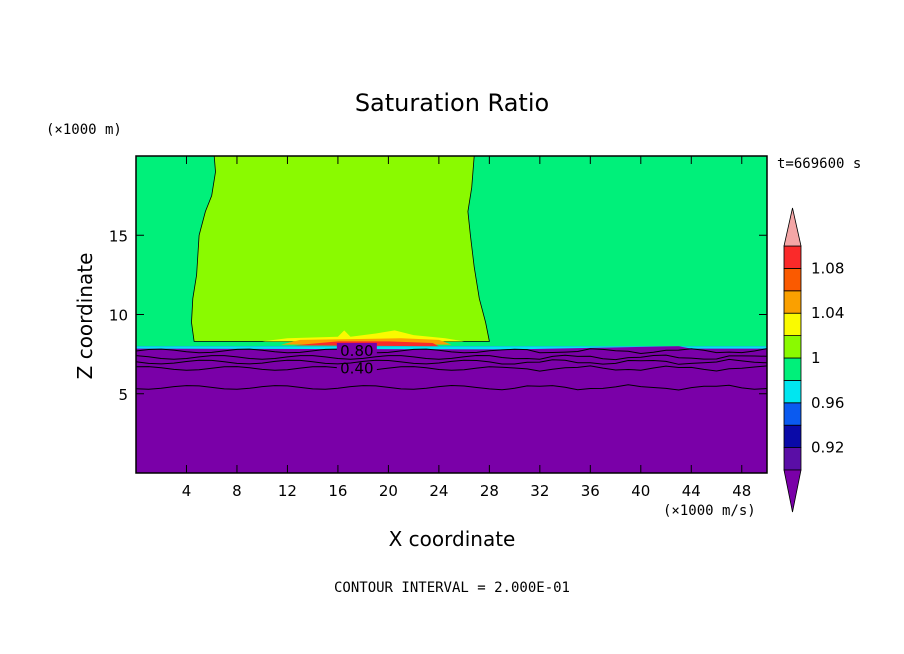  What do you see at coordinates (792, 491) in the screenshot?
I see `colorbar-under-arrow` at bounding box center [792, 491].